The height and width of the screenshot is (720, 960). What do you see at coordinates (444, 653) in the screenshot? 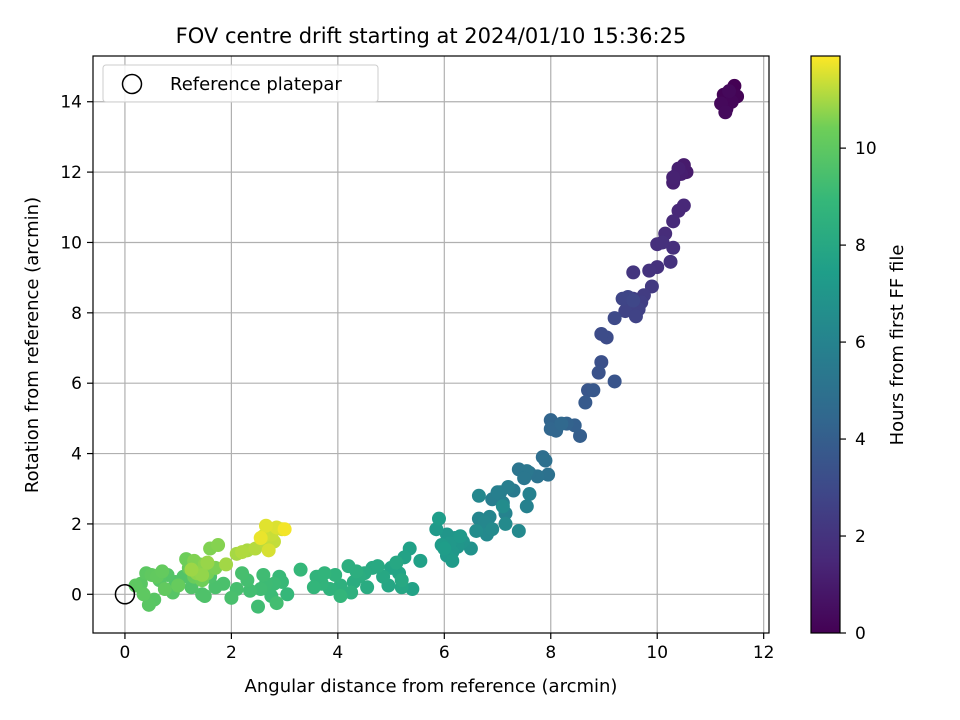
I see `x-tick-label: 6` at bounding box center [444, 653].